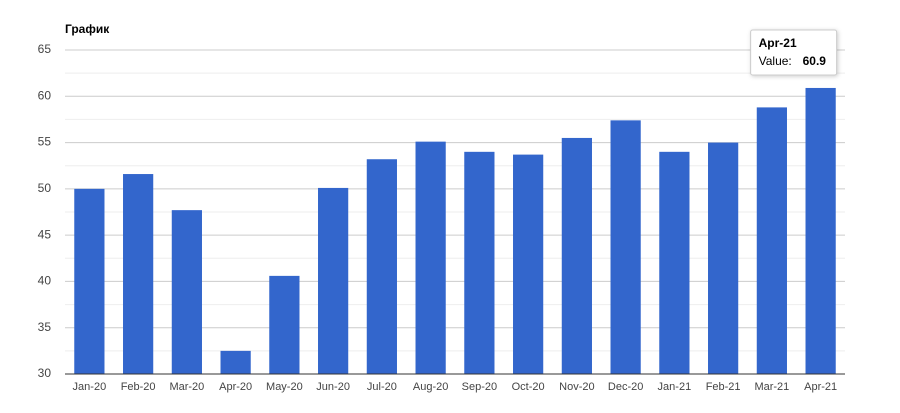  I want to click on y-tick-label: 55, so click(45, 142).